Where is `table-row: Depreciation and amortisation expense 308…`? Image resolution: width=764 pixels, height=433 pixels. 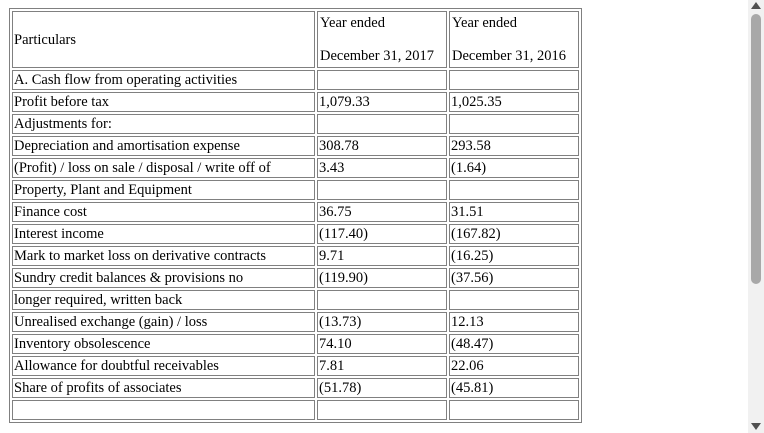 table-row: Depreciation and amortisation expense 308… is located at coordinates (295, 146).